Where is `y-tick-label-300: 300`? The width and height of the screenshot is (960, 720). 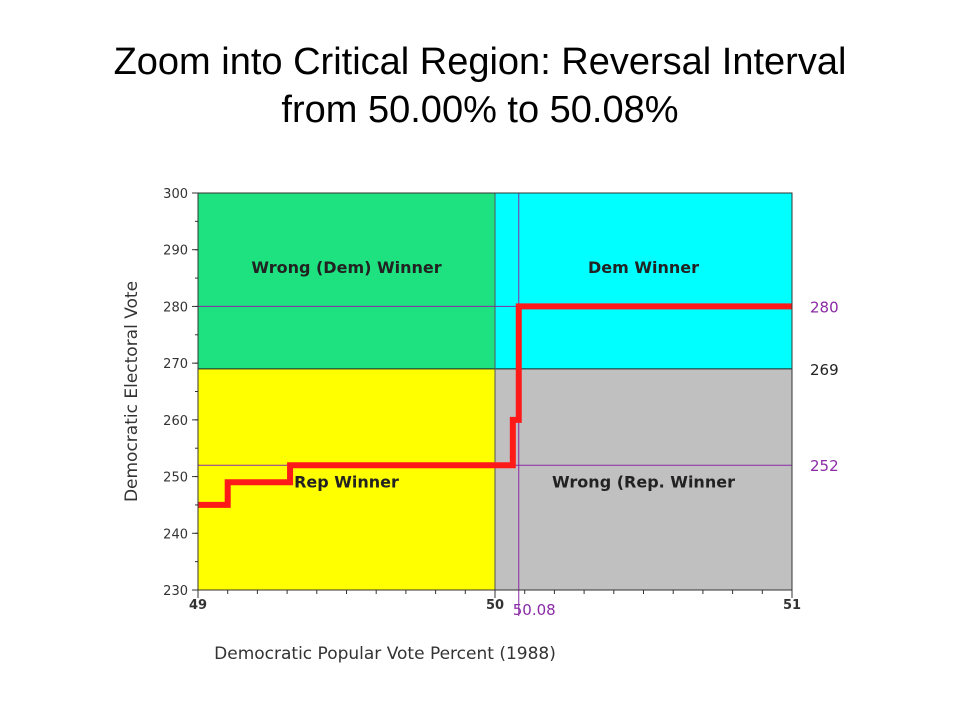 y-tick-label-300: 300 is located at coordinates (175, 194).